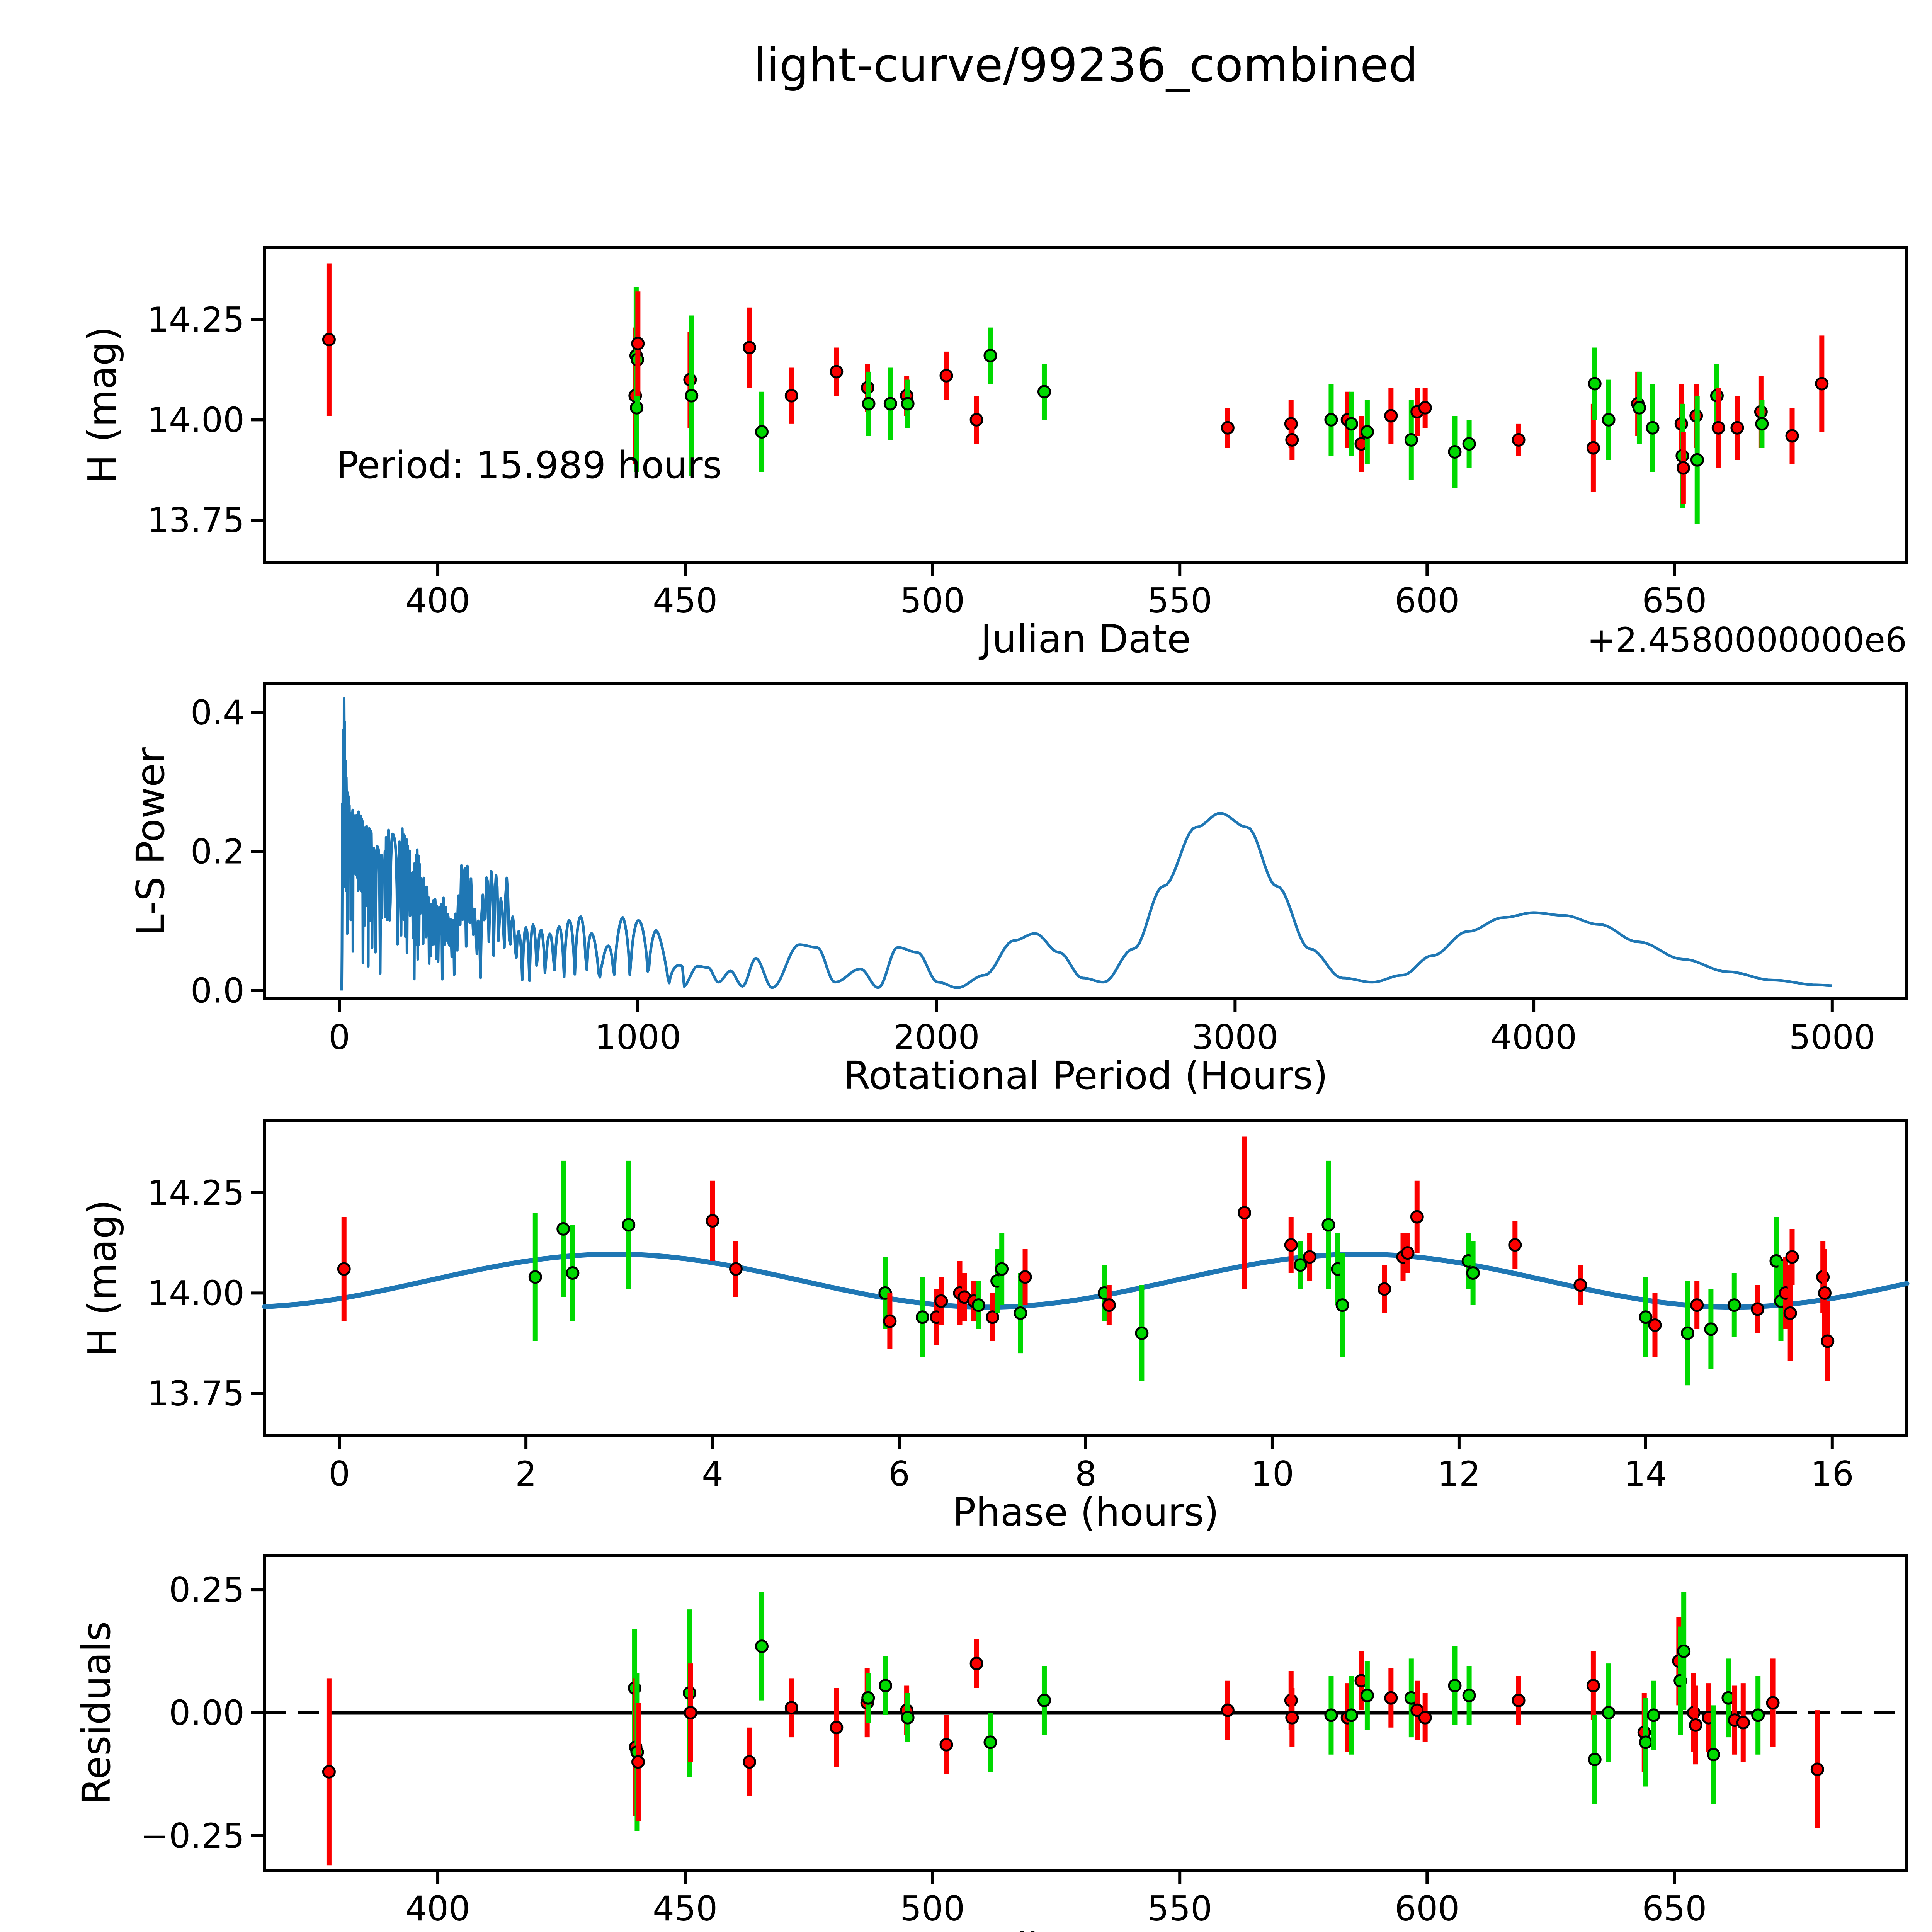 The image size is (1932, 1932). Describe the element at coordinates (218, 852) in the screenshot. I see `y-tick-label: 0.2` at that location.